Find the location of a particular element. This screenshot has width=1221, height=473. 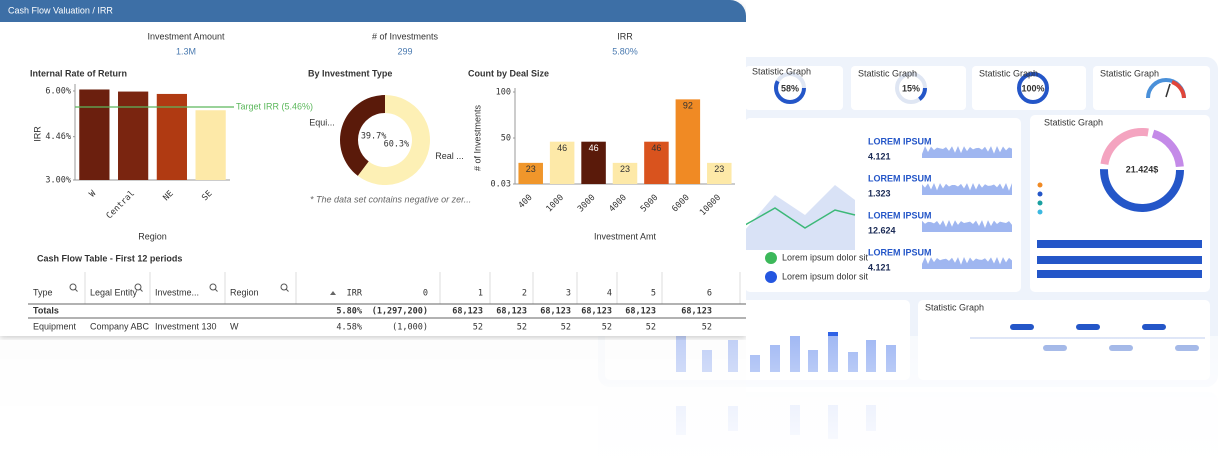

table-cell: (1,000) is located at coordinates (410, 328).